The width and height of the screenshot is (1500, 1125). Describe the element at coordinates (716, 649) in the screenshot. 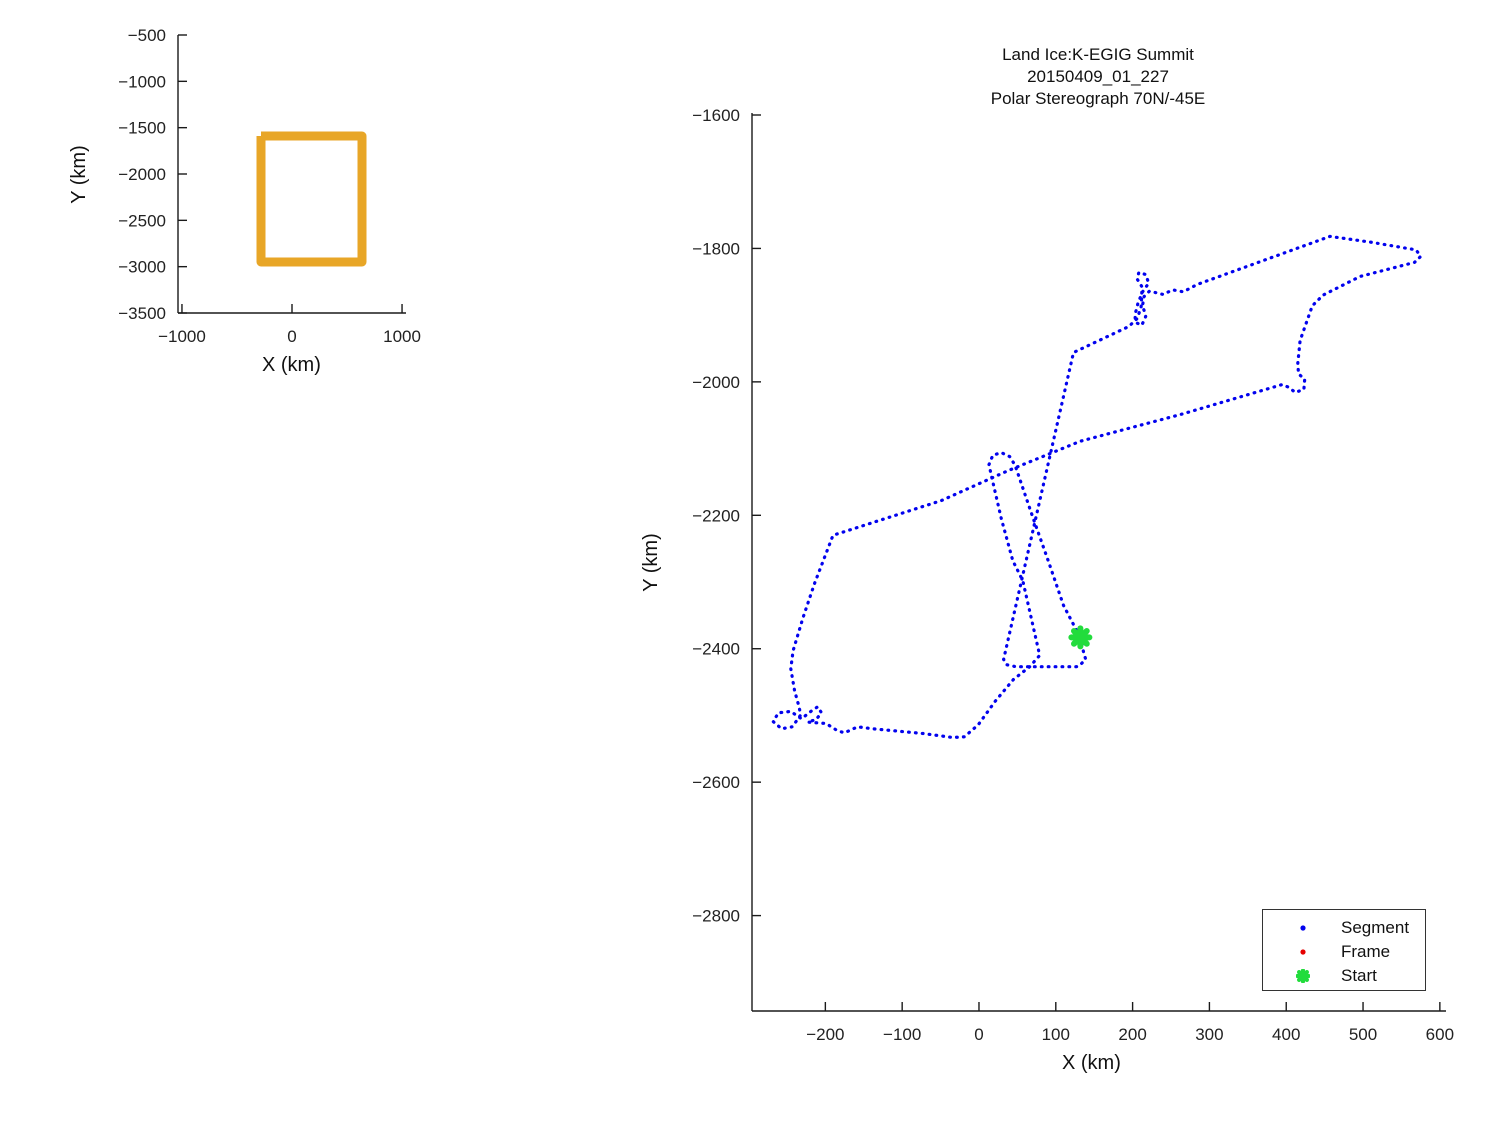

I see `svg-text: −2400` at that location.